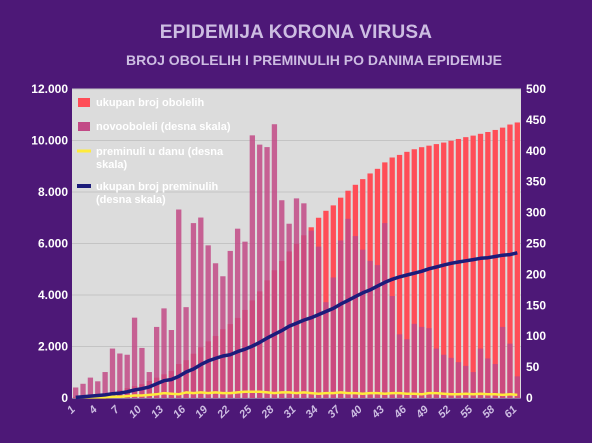 The image size is (592, 443). I want to click on left-tick-label: 6.000, so click(53, 244).